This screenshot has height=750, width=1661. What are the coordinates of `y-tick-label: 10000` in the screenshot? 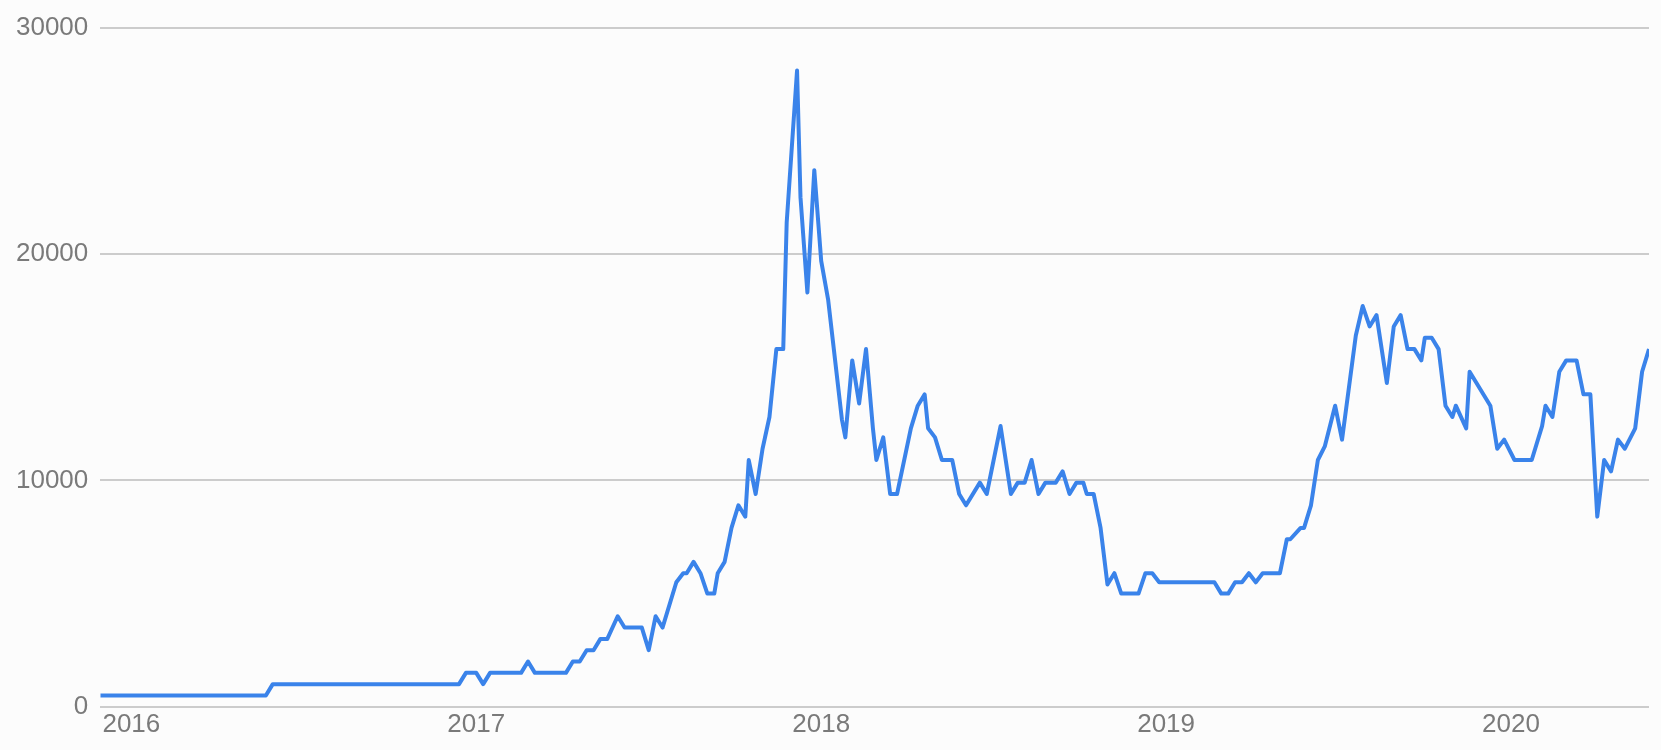 It's located at (52, 478).